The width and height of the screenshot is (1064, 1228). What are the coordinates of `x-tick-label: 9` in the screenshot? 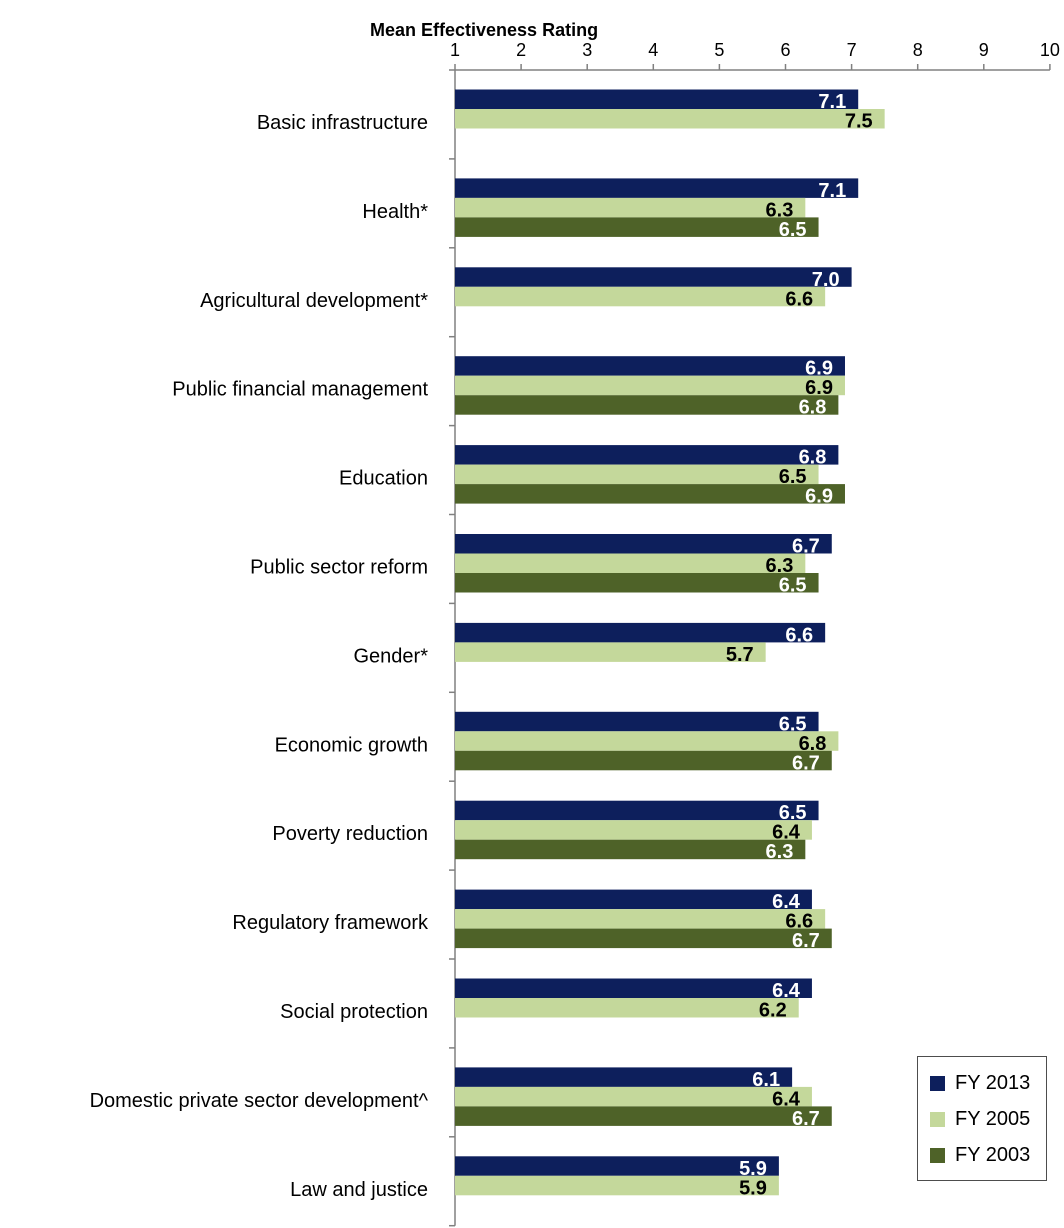 It's located at (984, 50).